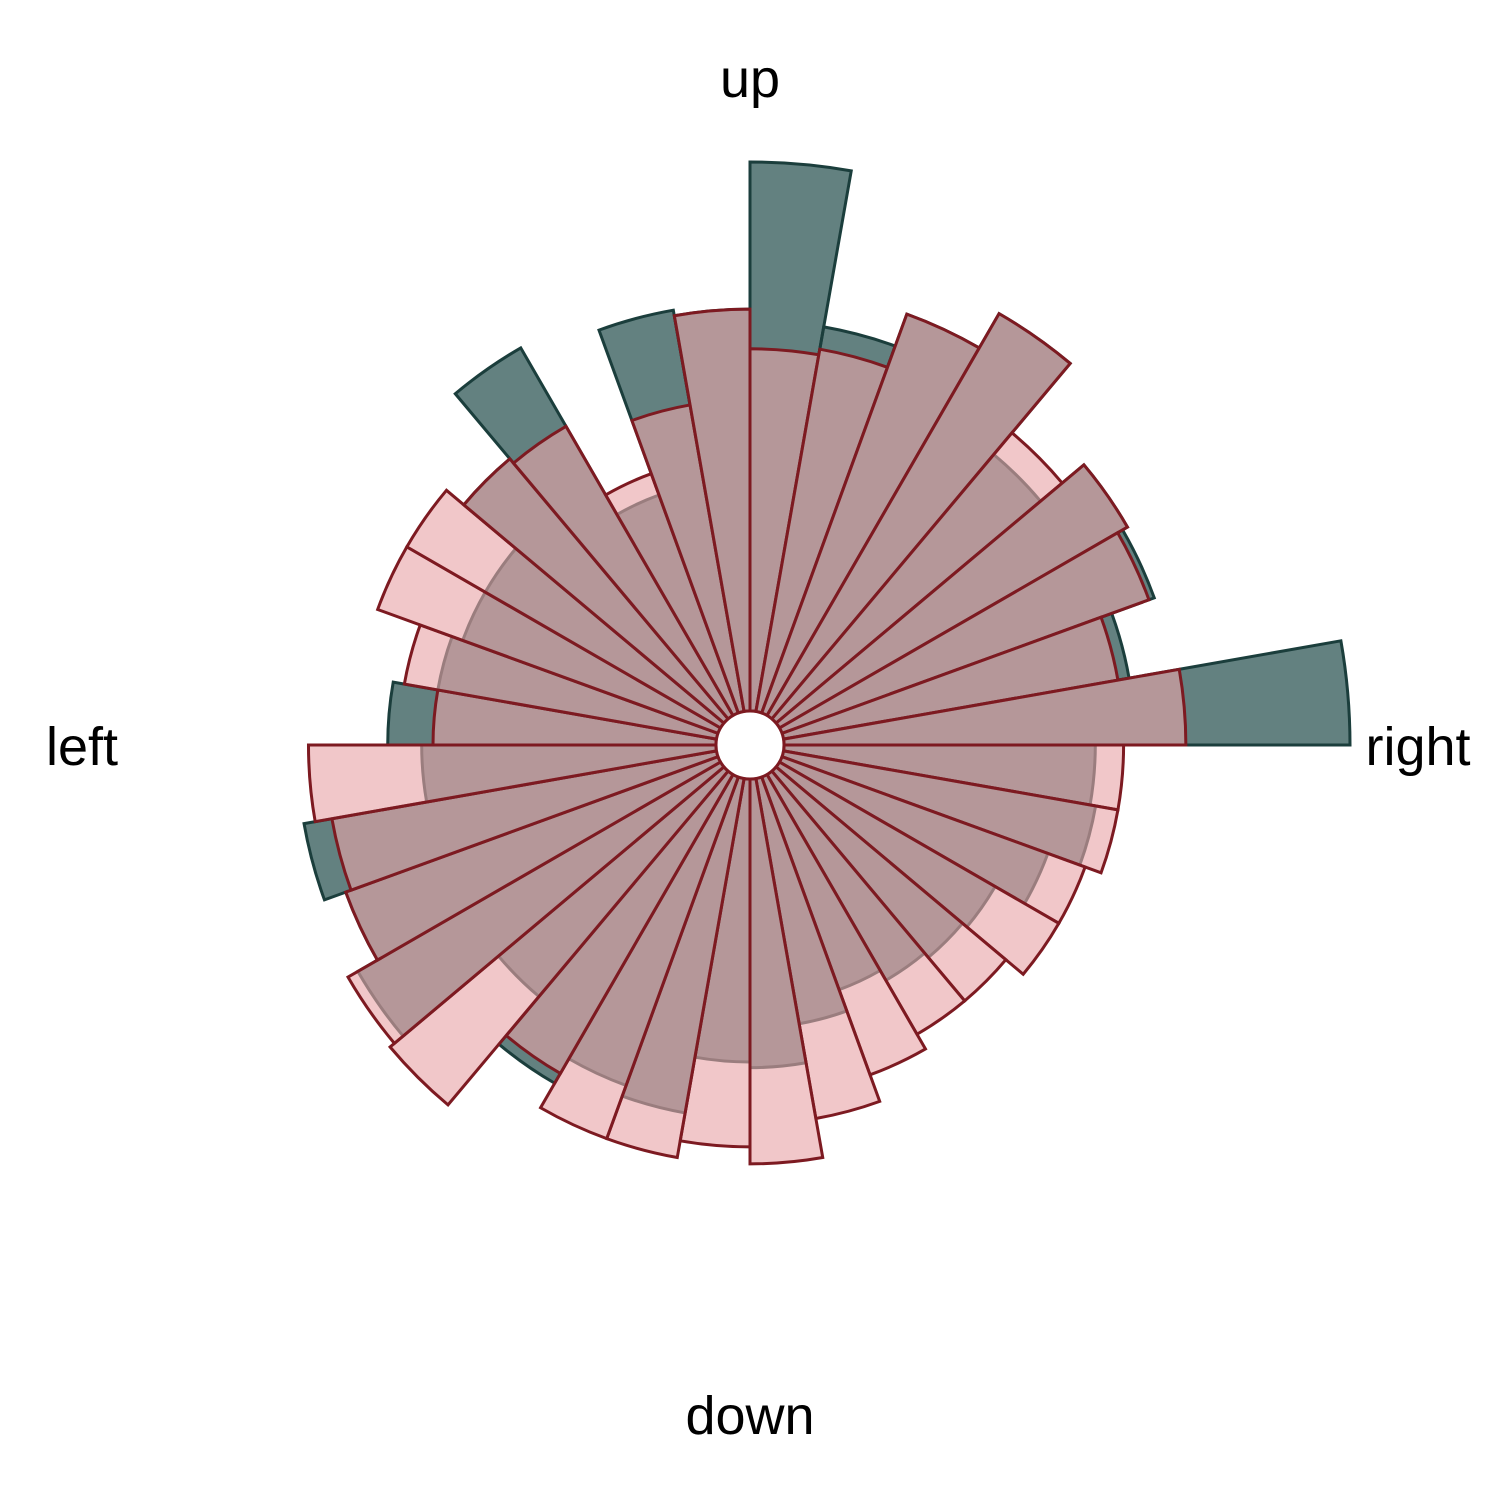 This screenshot has width=1500, height=1500. Describe the element at coordinates (1417, 747) in the screenshot. I see `label-right: right` at that location.